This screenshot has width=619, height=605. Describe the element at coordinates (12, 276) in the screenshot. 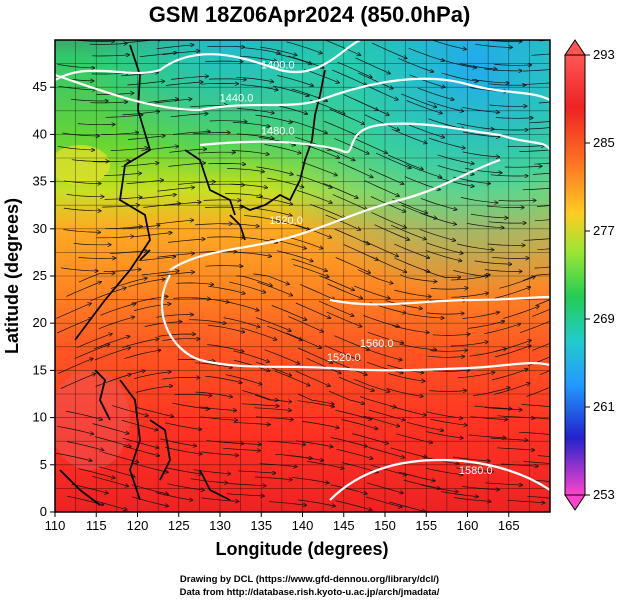

I see `y-axis-label: Latitude (degrees)` at that location.